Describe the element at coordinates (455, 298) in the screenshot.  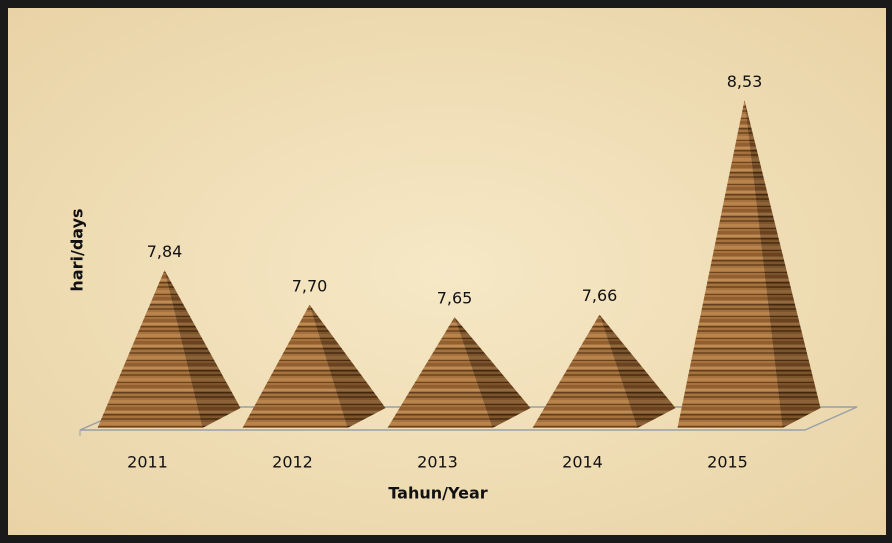
I see `value-label: 7,65` at that location.